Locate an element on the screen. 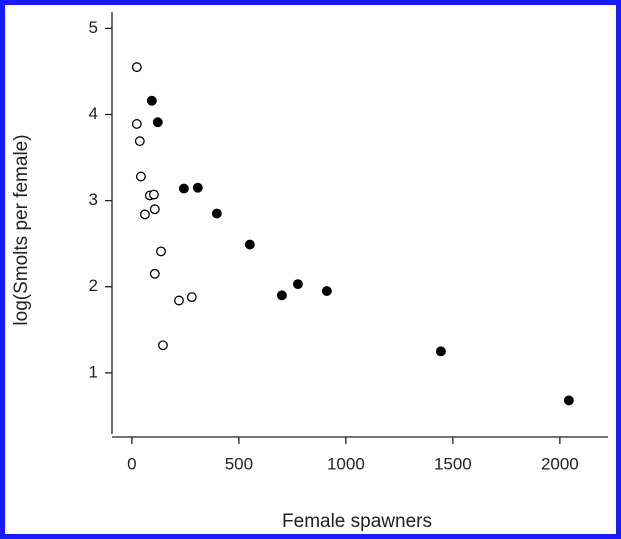 The width and height of the screenshot is (621, 539). x-tick-label: 500 is located at coordinates (239, 463).